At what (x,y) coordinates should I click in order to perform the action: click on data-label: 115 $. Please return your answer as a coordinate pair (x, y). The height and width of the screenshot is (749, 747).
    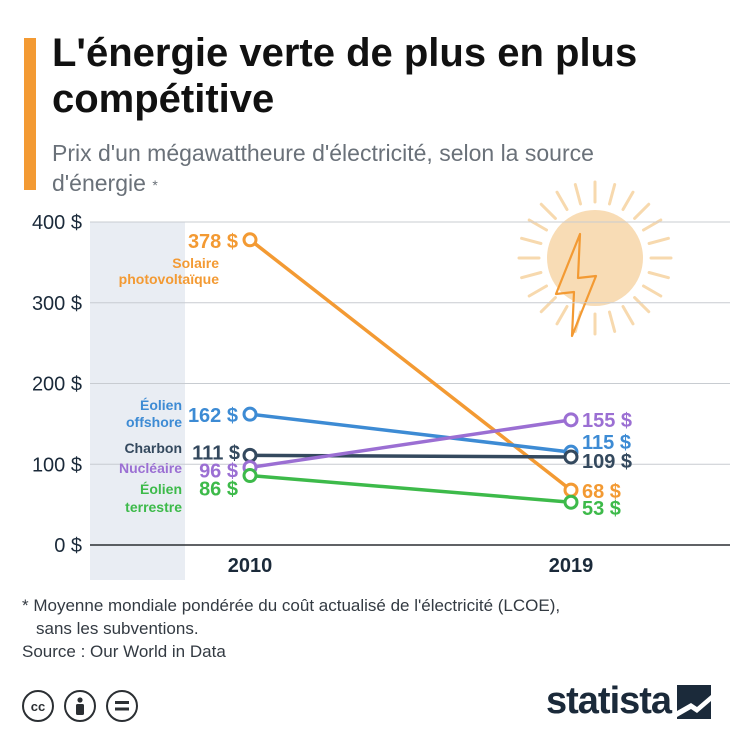
    Looking at the image, I should click on (606, 443).